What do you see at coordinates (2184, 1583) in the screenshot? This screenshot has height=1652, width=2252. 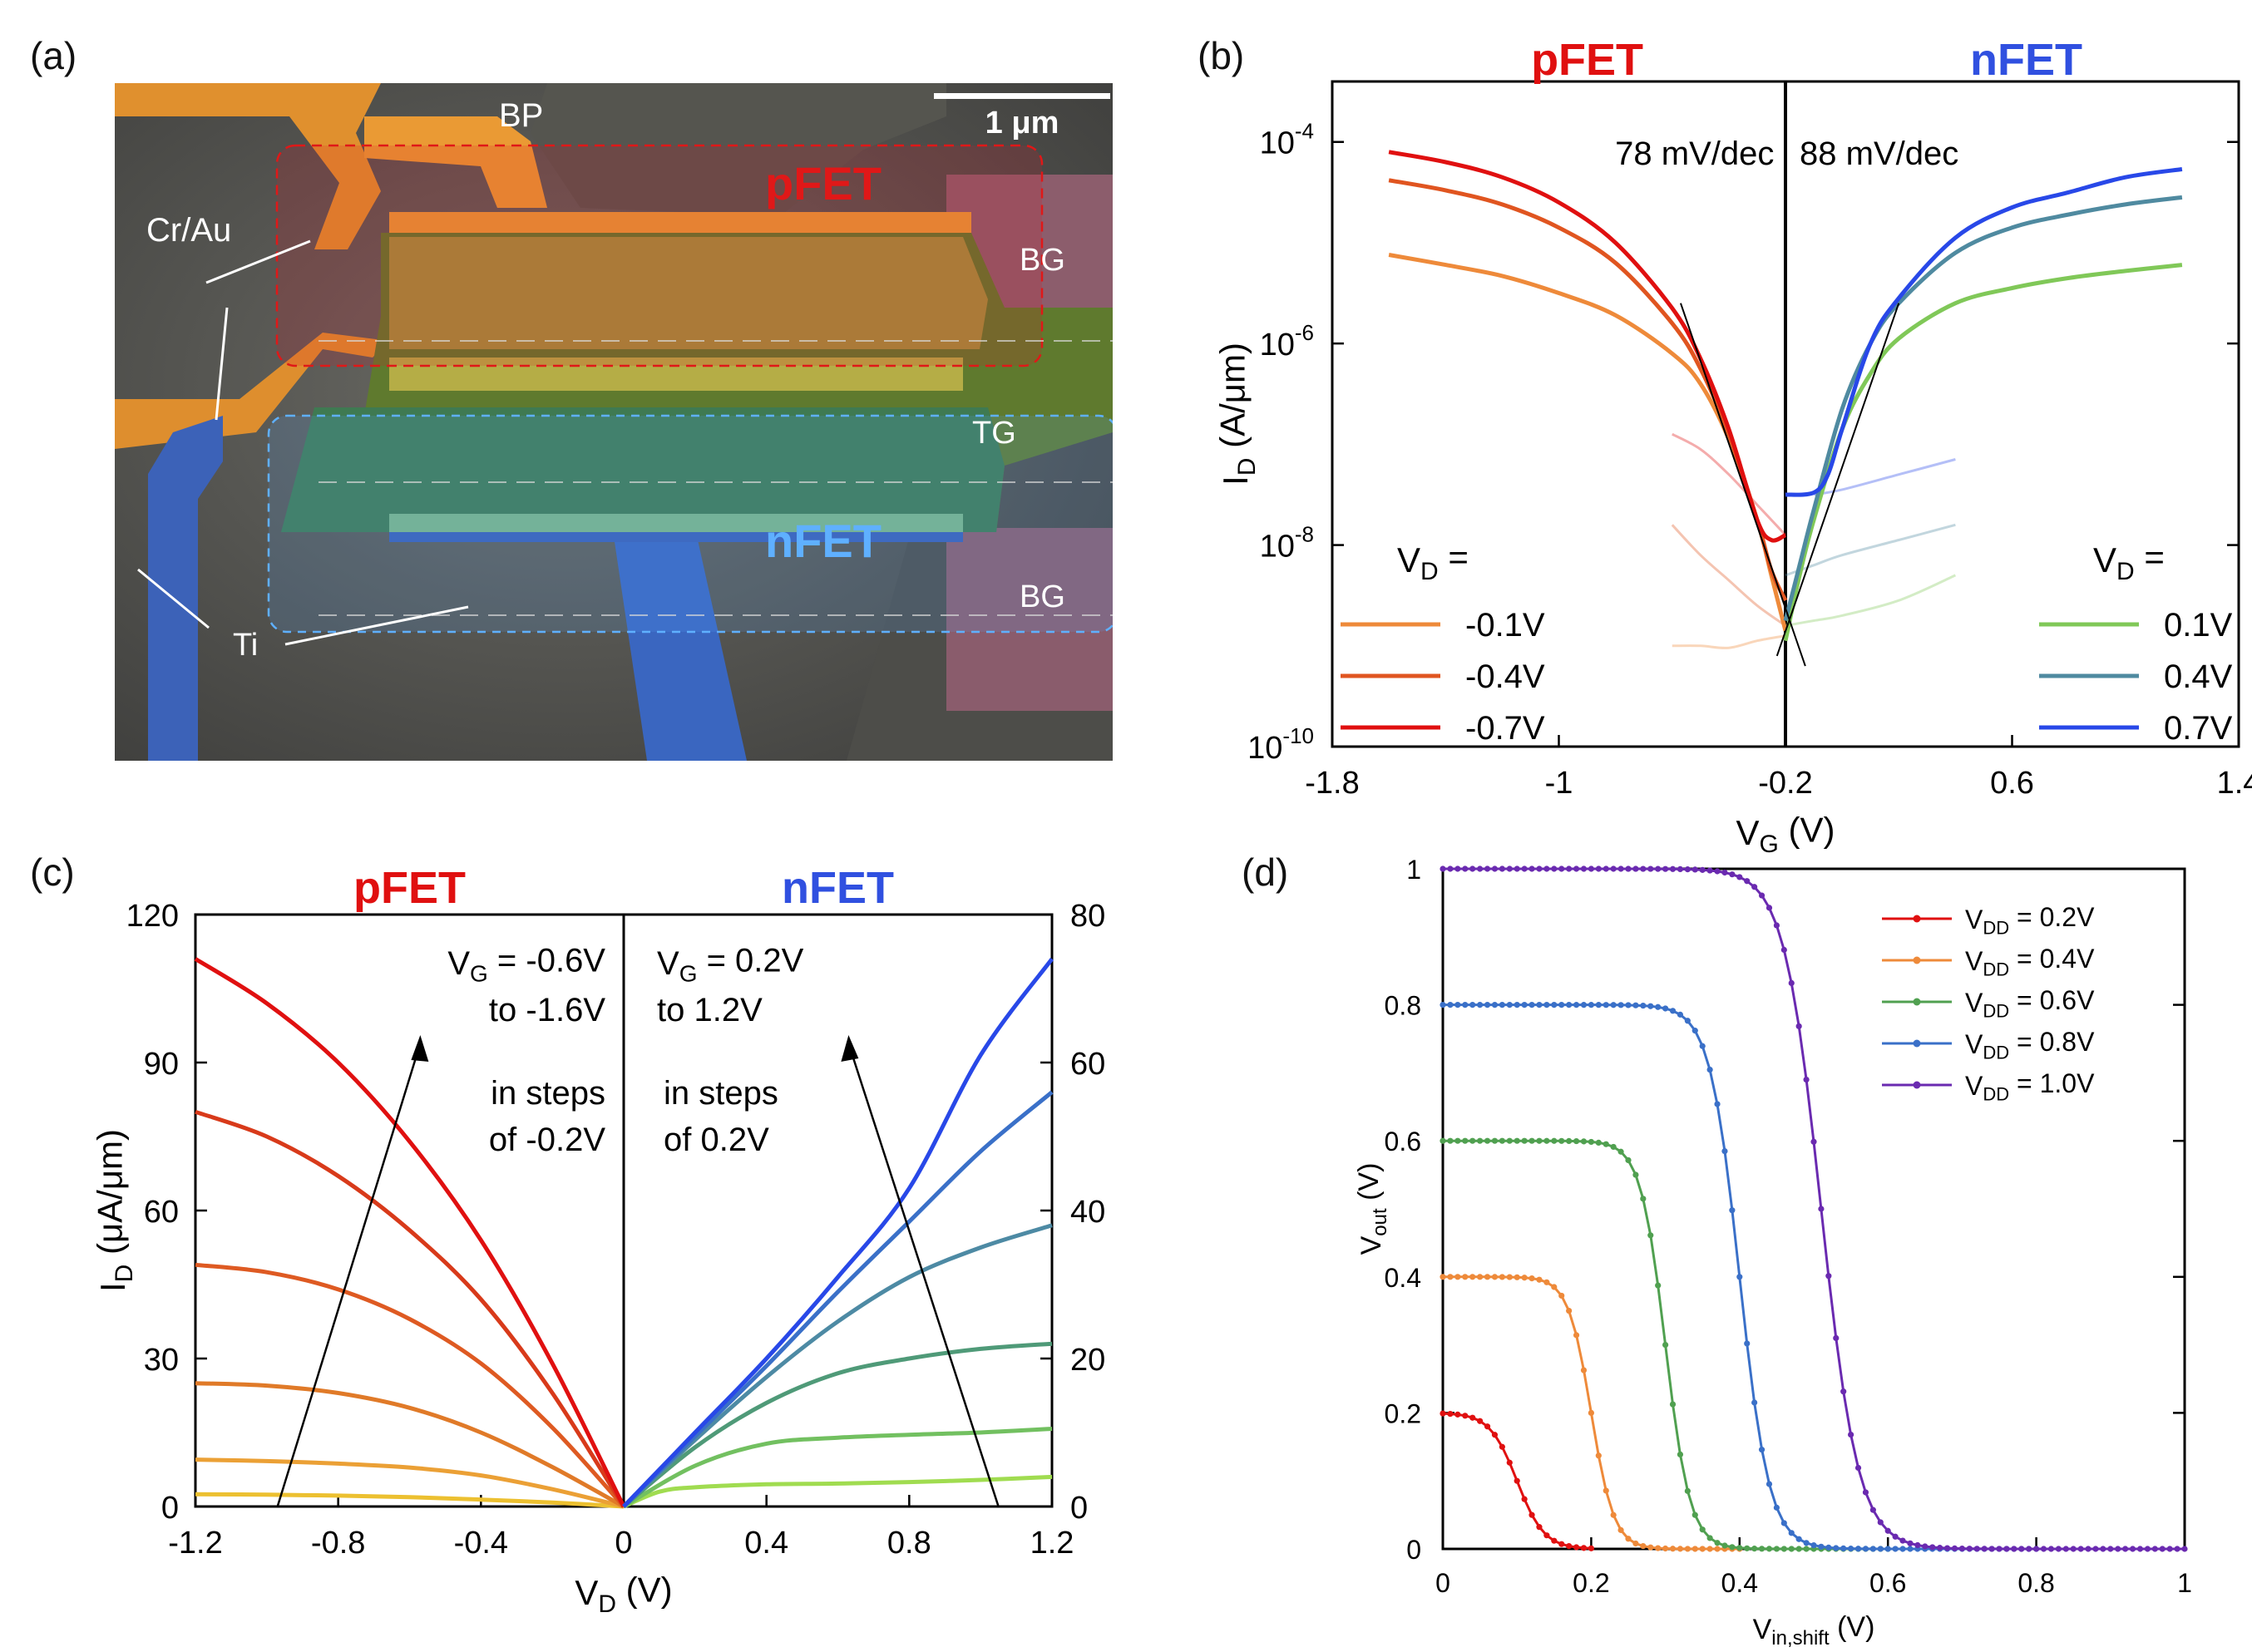 I see `d-xtick-label: 1` at bounding box center [2184, 1583].